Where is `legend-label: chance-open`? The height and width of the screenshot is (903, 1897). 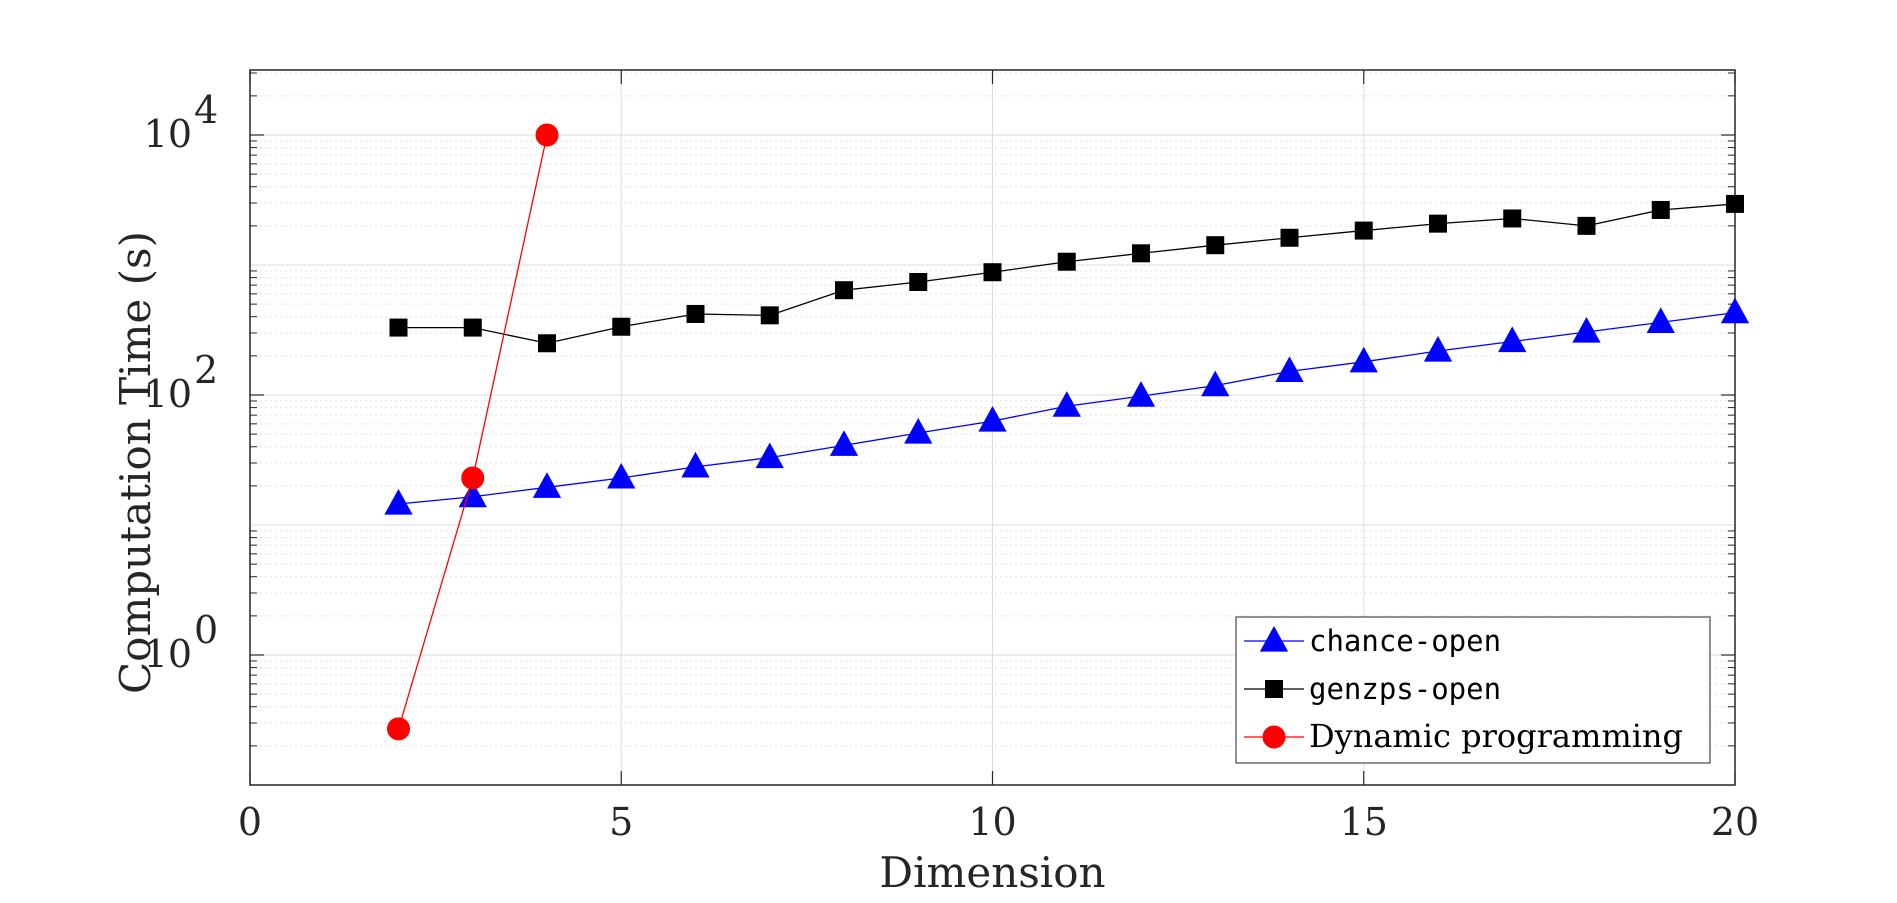 legend-label: chance-open is located at coordinates (1405, 641).